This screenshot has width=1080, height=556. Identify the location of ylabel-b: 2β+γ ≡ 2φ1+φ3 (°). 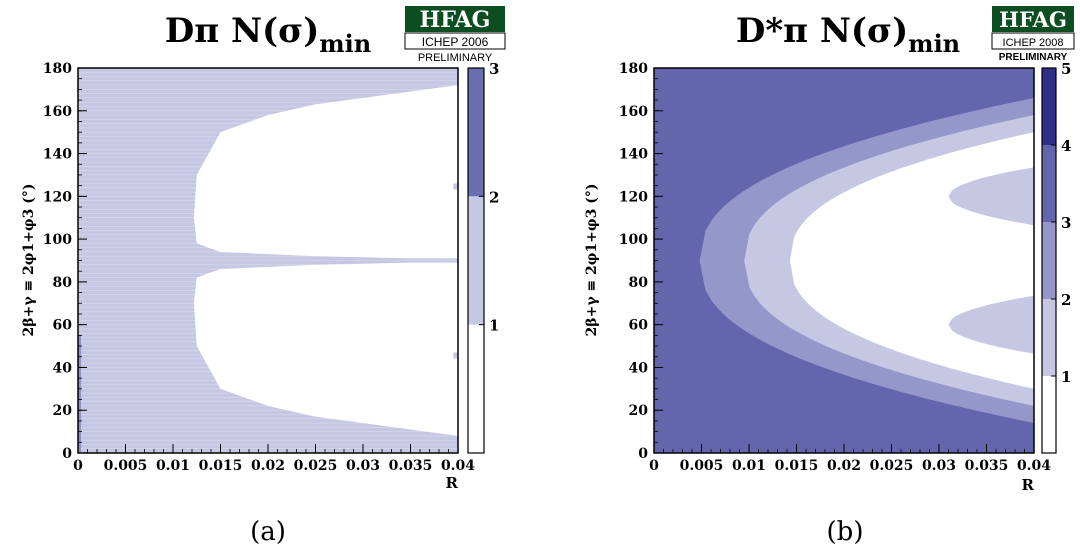
(592, 260).